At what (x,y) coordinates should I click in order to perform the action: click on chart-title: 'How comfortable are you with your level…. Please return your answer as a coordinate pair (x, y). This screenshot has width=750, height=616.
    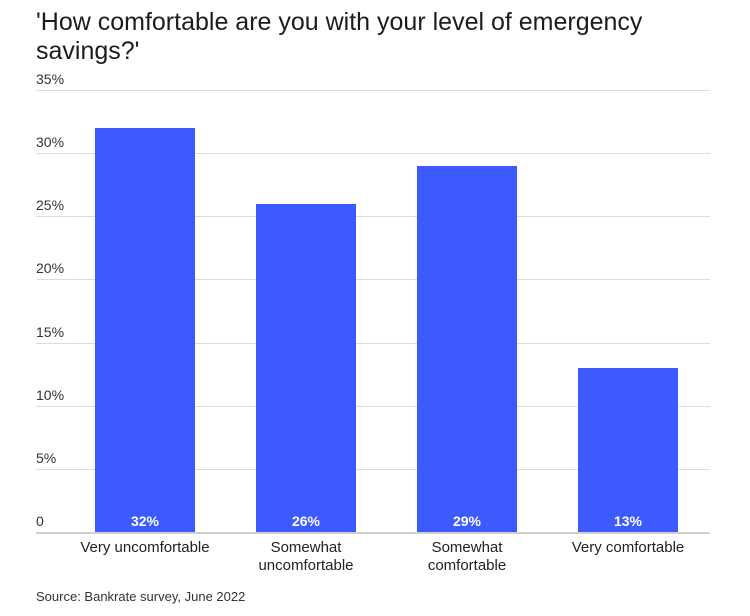
    Looking at the image, I should click on (339, 36).